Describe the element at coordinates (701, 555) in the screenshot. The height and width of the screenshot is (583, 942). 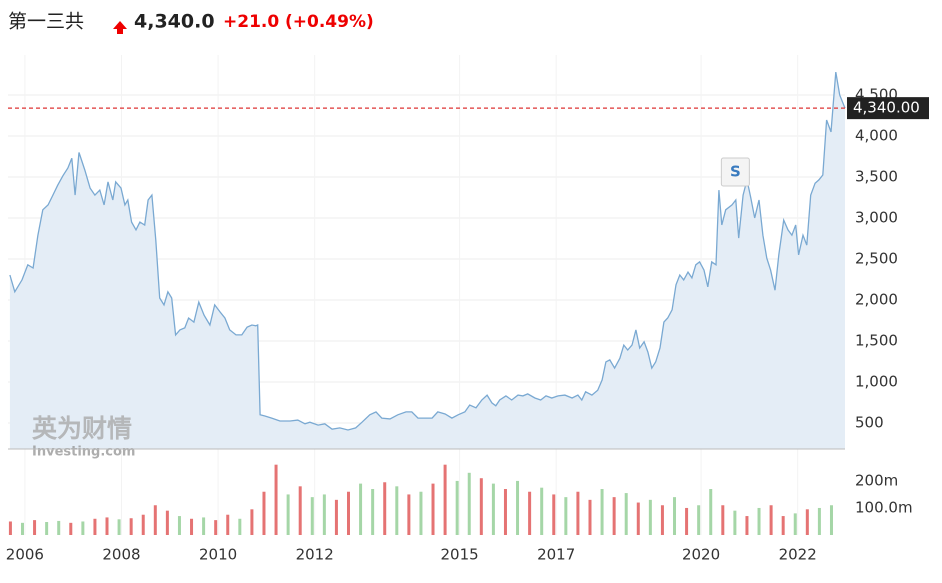
I see `x-tick-label: 2020` at that location.